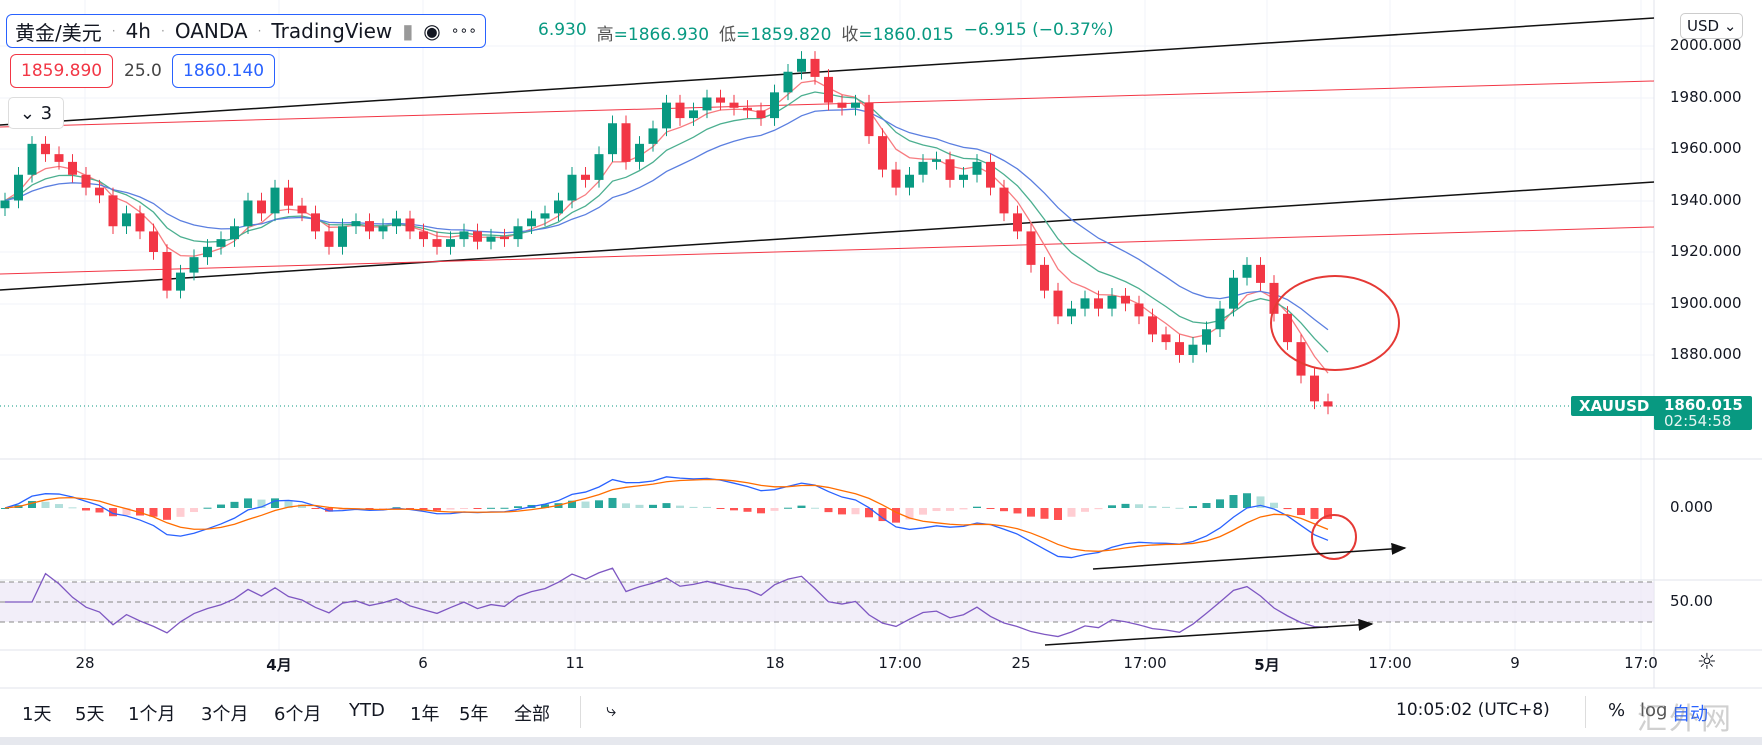 The width and height of the screenshot is (1762, 745). Describe the element at coordinates (1707, 662) in the screenshot. I see `settings-icon: ☼` at that location.